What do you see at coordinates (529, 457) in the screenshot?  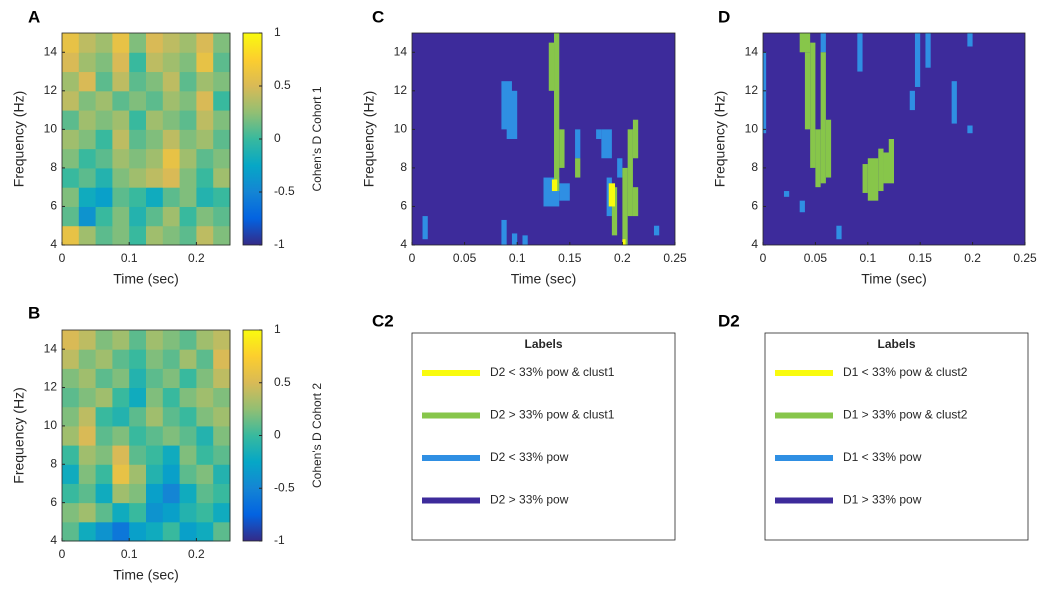 I see `legend-label: D2 < 33% pow` at bounding box center [529, 457].